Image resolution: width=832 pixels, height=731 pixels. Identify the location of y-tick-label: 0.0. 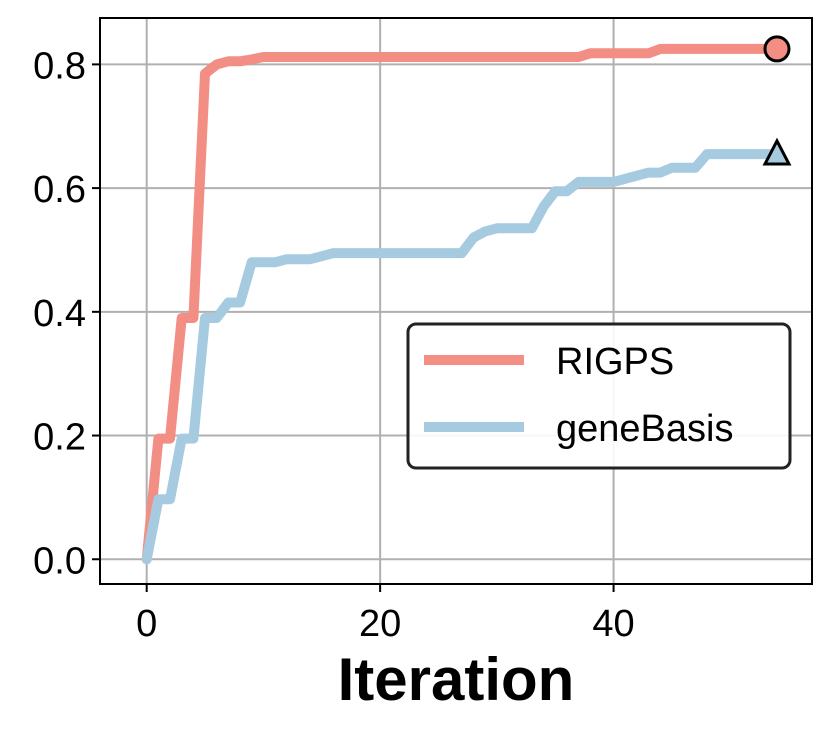
(59, 561).